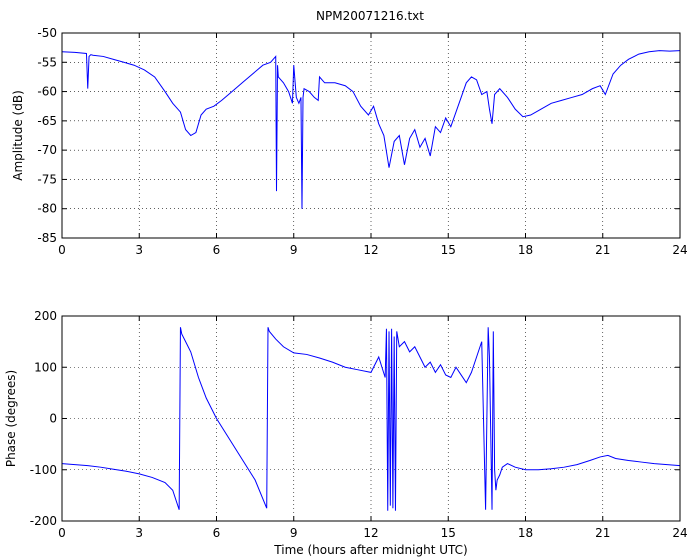 The image size is (693, 560). I want to click on amplitude-ytick-label: -75, so click(47, 179).